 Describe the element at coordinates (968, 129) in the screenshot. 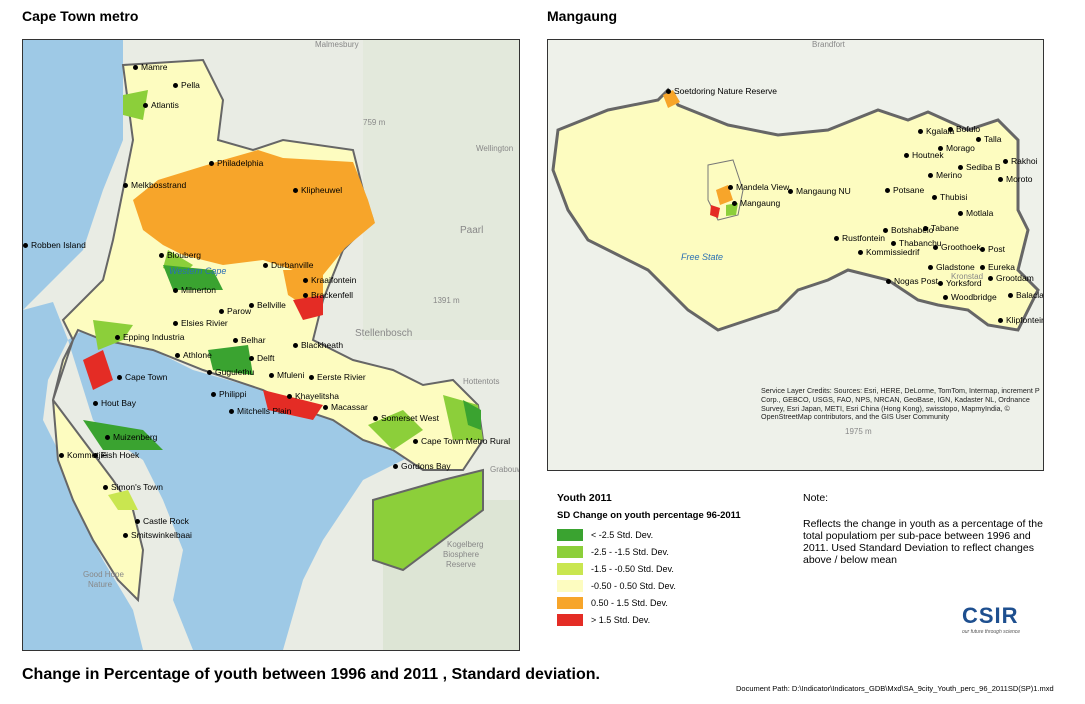

I see `place-name: Bofulo` at that location.